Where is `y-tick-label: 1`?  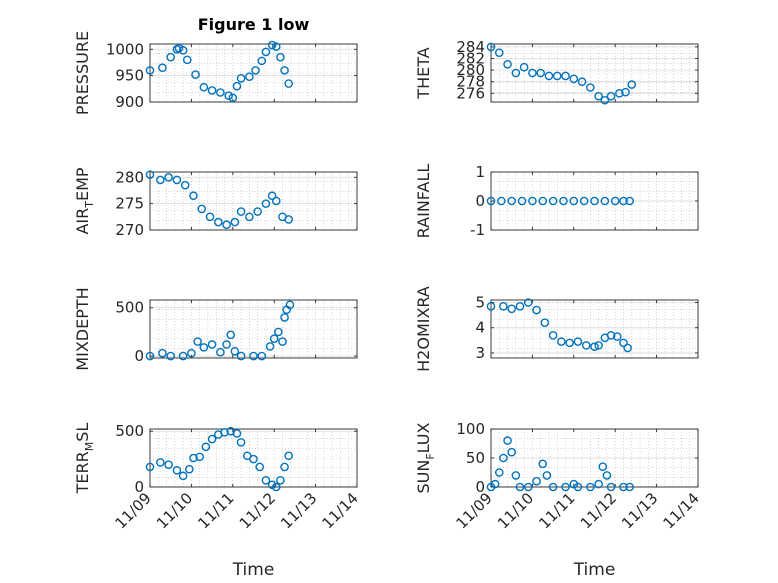 y-tick-label: 1 is located at coordinates (480, 172).